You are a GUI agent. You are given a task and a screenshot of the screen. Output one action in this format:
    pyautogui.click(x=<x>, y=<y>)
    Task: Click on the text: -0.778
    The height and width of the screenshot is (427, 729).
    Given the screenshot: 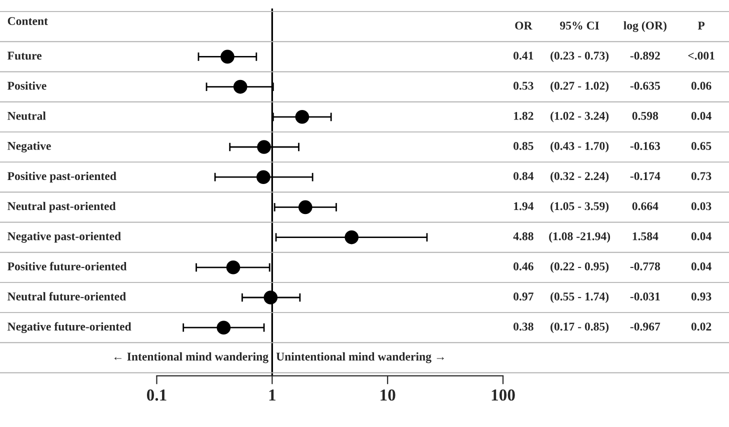 What is the action you would take?
    pyautogui.click(x=645, y=266)
    